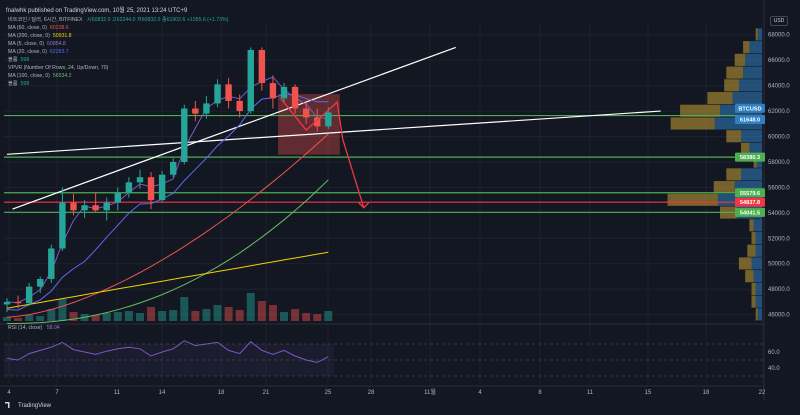 The width and height of the screenshot is (800, 415). Describe the element at coordinates (117, 393) in the screenshot. I see `time-tick-label: 11` at that location.